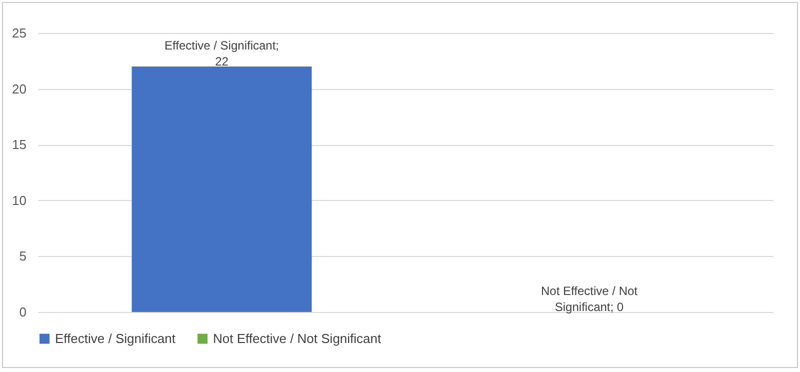 This screenshot has width=800, height=372. I want to click on y-tick-label: 0, so click(22, 312).